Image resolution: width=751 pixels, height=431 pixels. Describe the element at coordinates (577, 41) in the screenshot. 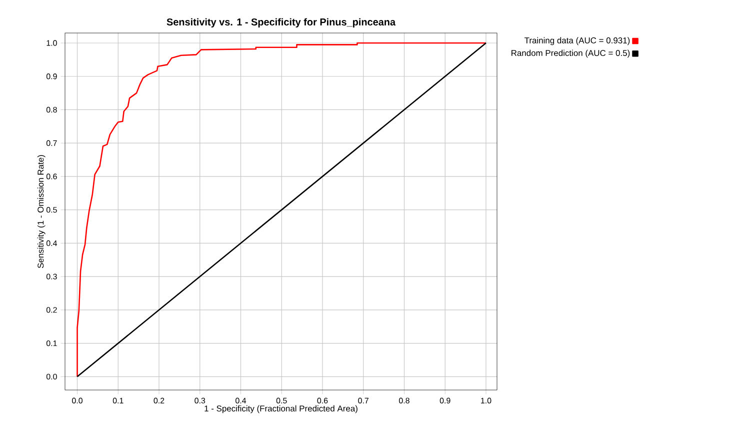

I see `legend-label: Training data (AUC = 0.931)` at that location.